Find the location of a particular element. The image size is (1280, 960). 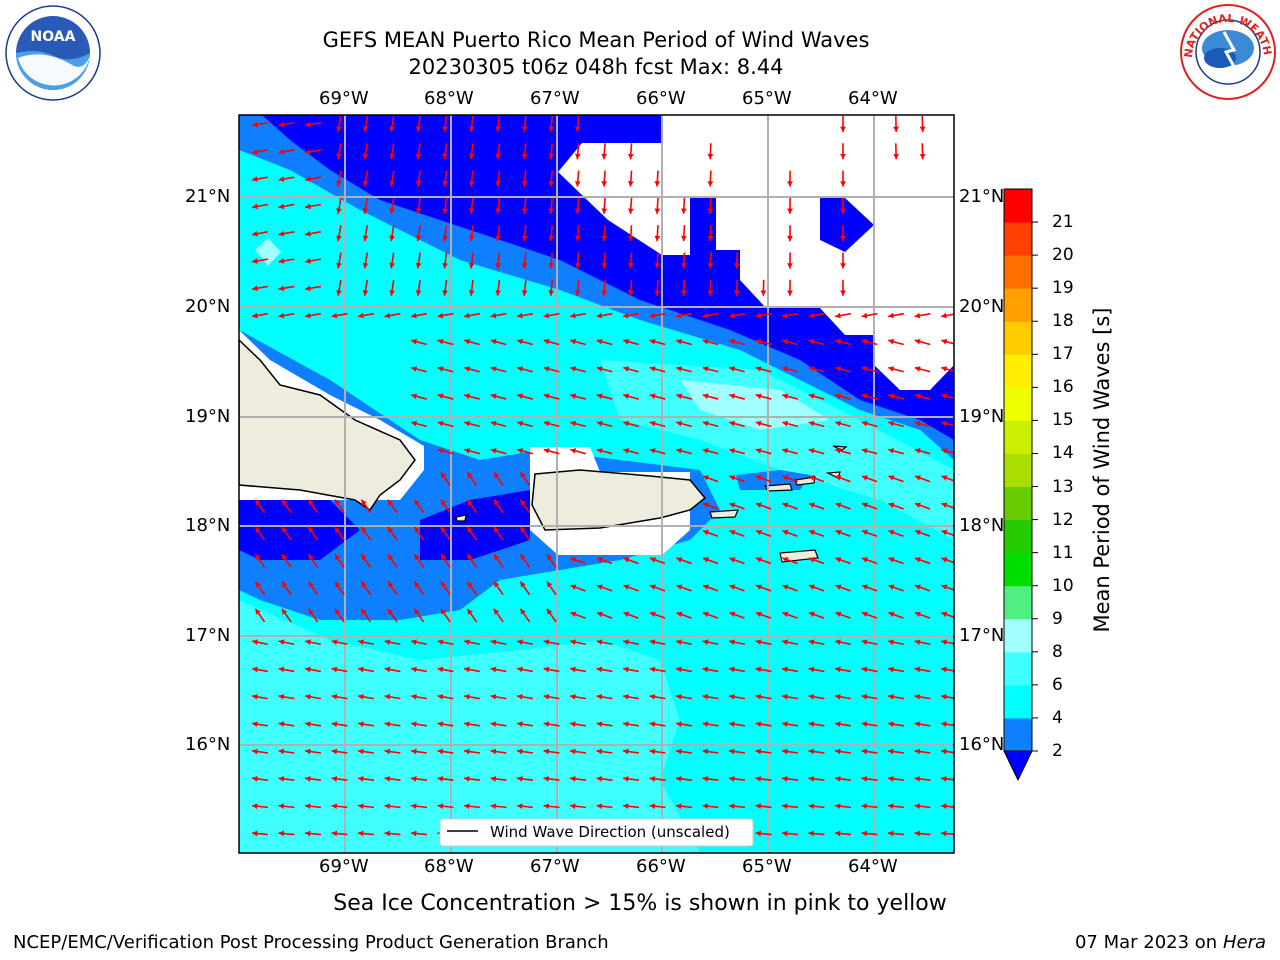

hispaniola is located at coordinates (327, 425).